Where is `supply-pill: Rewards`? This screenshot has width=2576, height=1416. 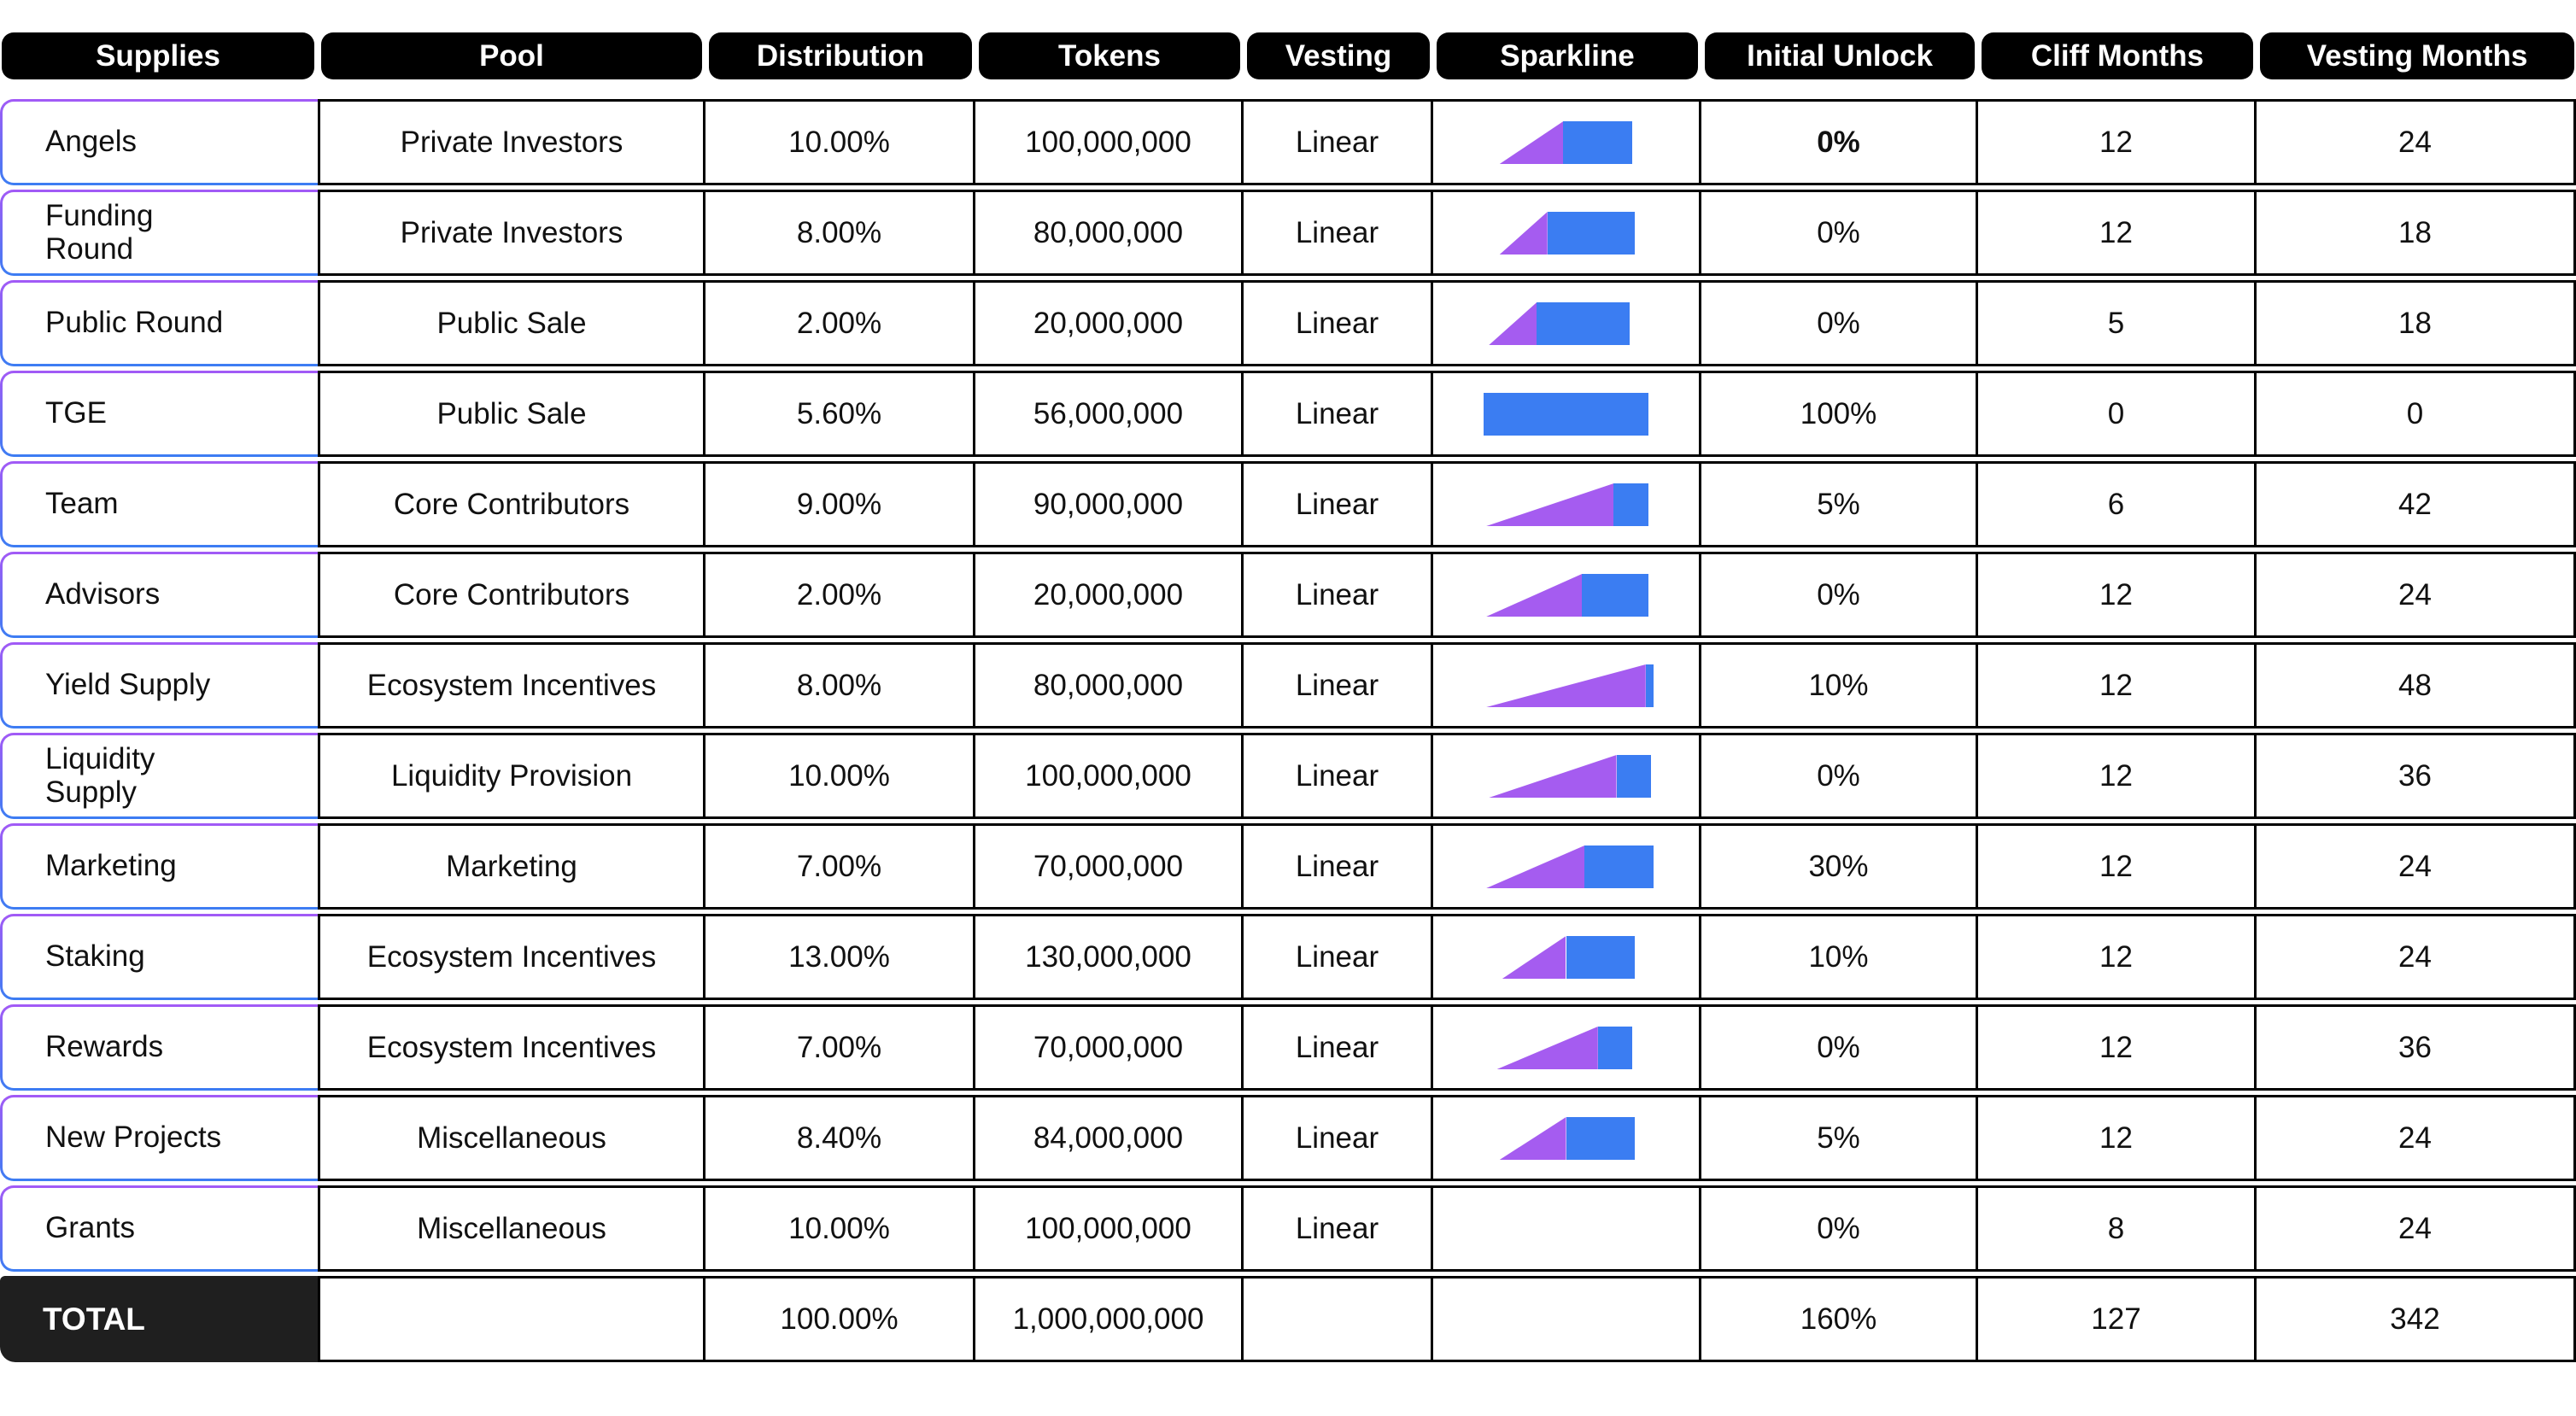 supply-pill: Rewards is located at coordinates (159, 1048).